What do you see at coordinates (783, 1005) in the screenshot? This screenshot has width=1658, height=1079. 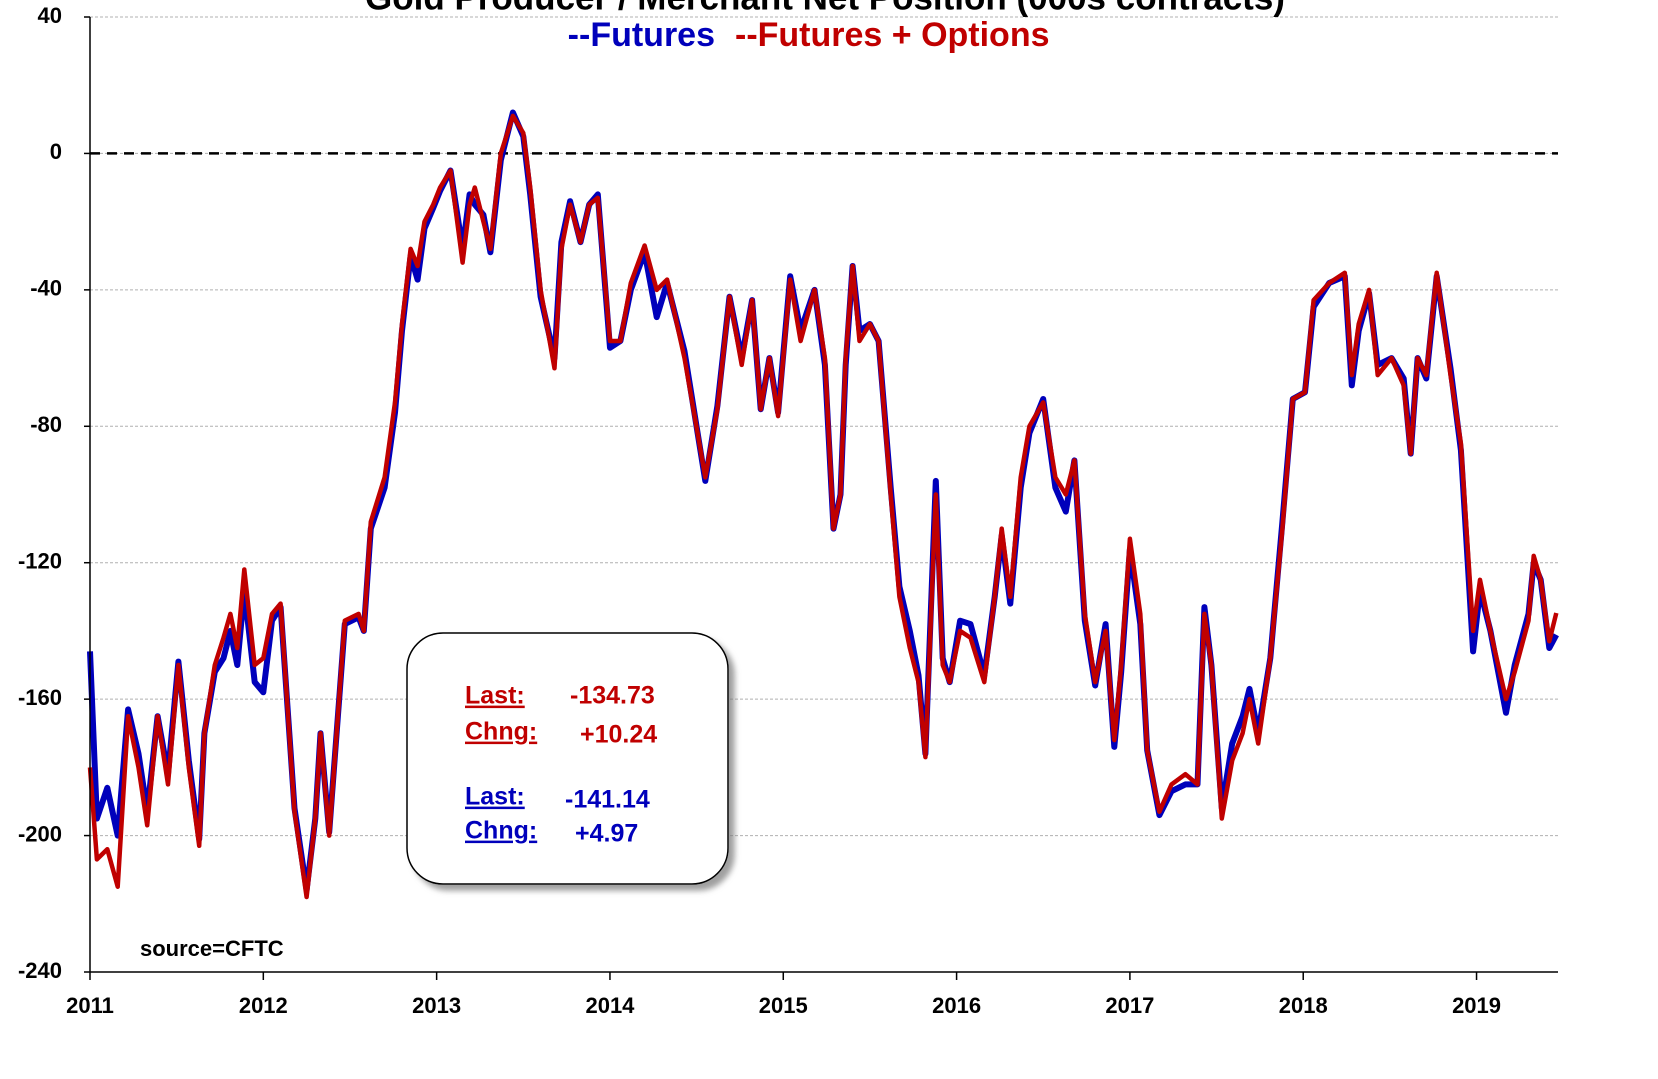 I see `x-tick-label: 2015` at bounding box center [783, 1005].